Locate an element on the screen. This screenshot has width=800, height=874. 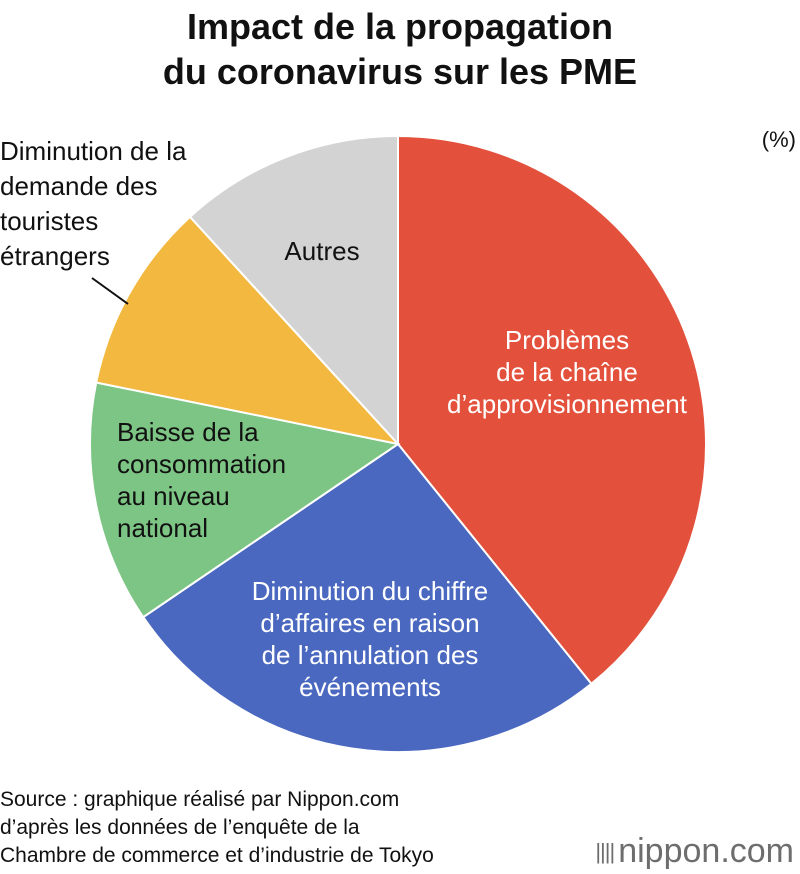
slice-label-line: Autres is located at coordinates (321, 251).